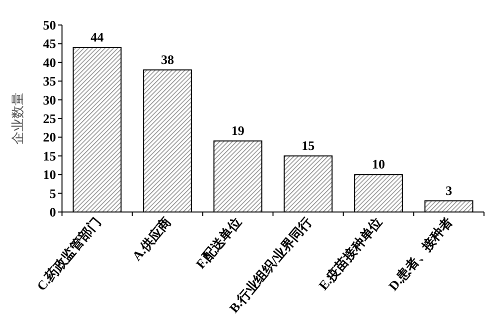 This screenshot has width=500, height=334. I want to click on y-axis-title: 企业数量, so click(17, 118).